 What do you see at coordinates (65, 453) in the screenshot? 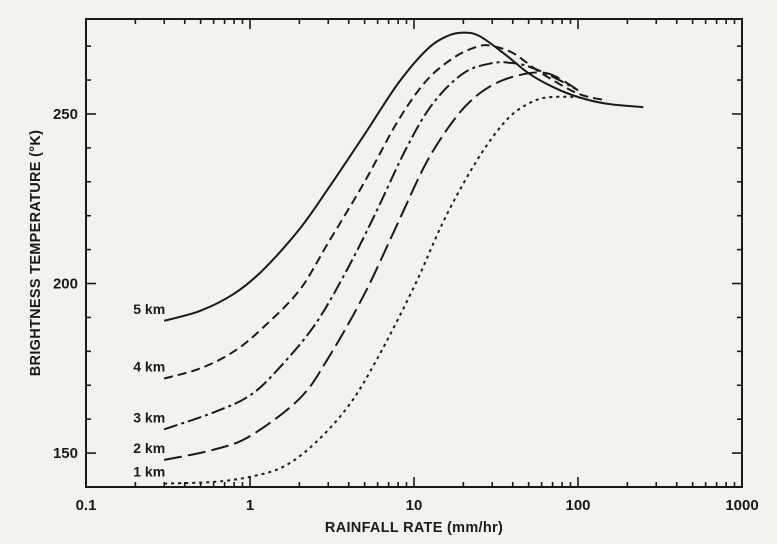
I see `y-tick-label: 150` at bounding box center [65, 453].